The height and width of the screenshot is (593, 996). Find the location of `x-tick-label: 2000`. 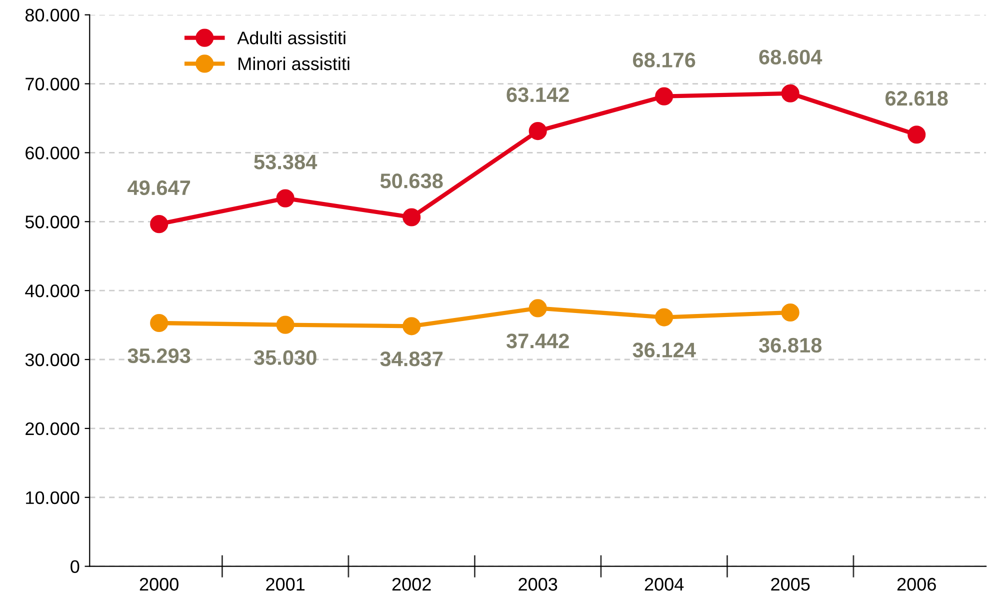

x-tick-label: 2000 is located at coordinates (159, 584).